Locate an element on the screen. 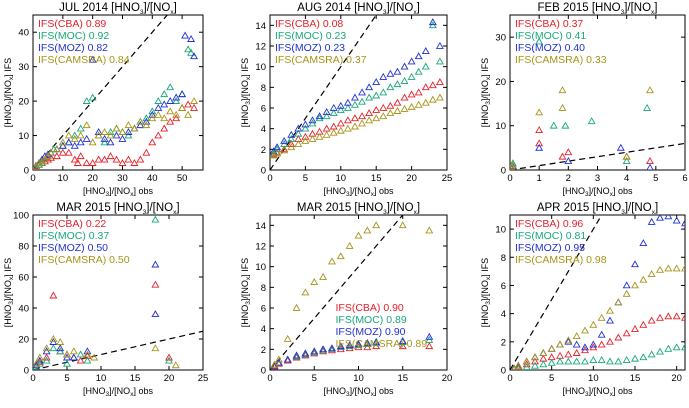 The height and width of the screenshot is (408, 689). legend-entry-moc: IFS(MOC) 0.37 is located at coordinates (73, 236).